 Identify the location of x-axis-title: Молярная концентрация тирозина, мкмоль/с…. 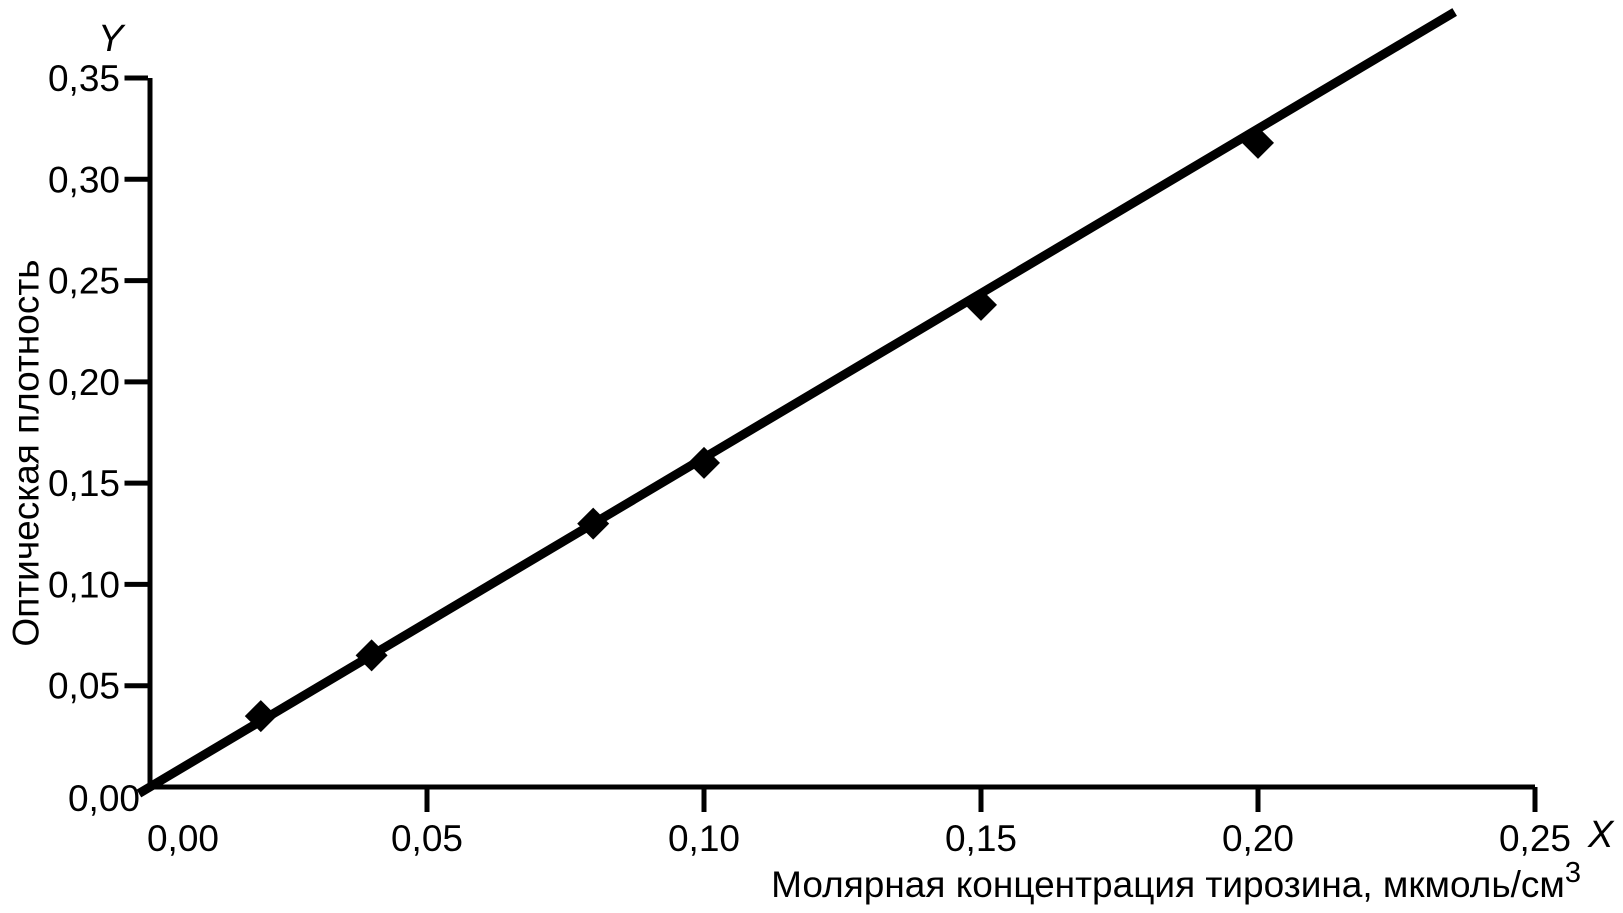
(1176, 881).